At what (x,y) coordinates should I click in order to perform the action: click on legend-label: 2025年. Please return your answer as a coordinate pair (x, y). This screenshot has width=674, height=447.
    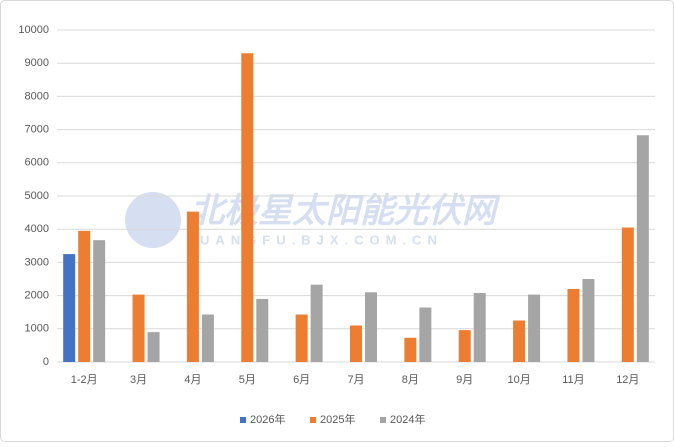
    Looking at the image, I should click on (337, 419).